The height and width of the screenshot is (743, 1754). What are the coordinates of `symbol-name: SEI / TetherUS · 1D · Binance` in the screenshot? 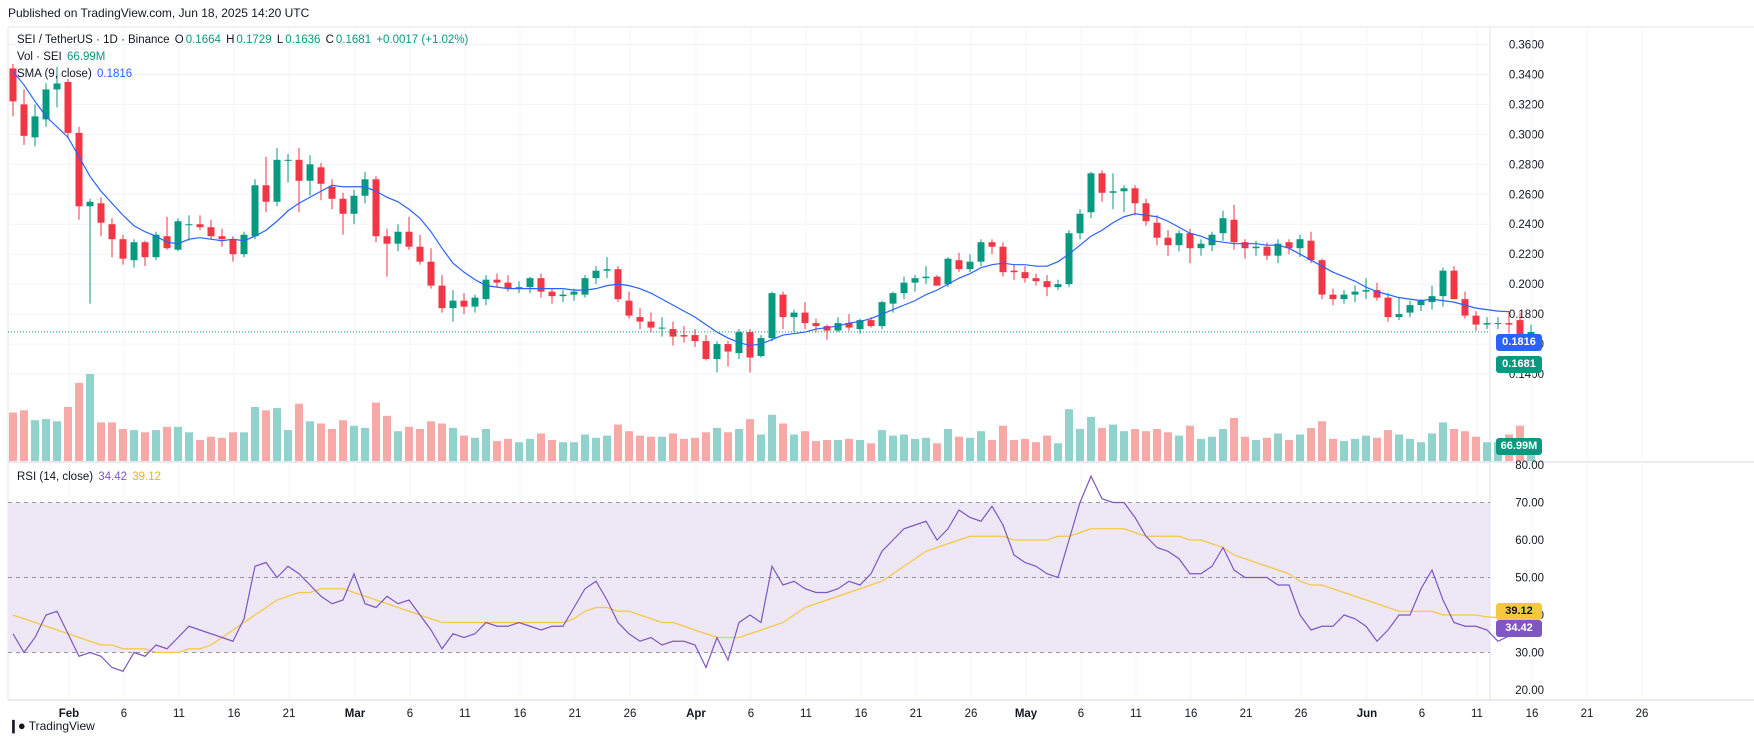 It's located at (93, 40).